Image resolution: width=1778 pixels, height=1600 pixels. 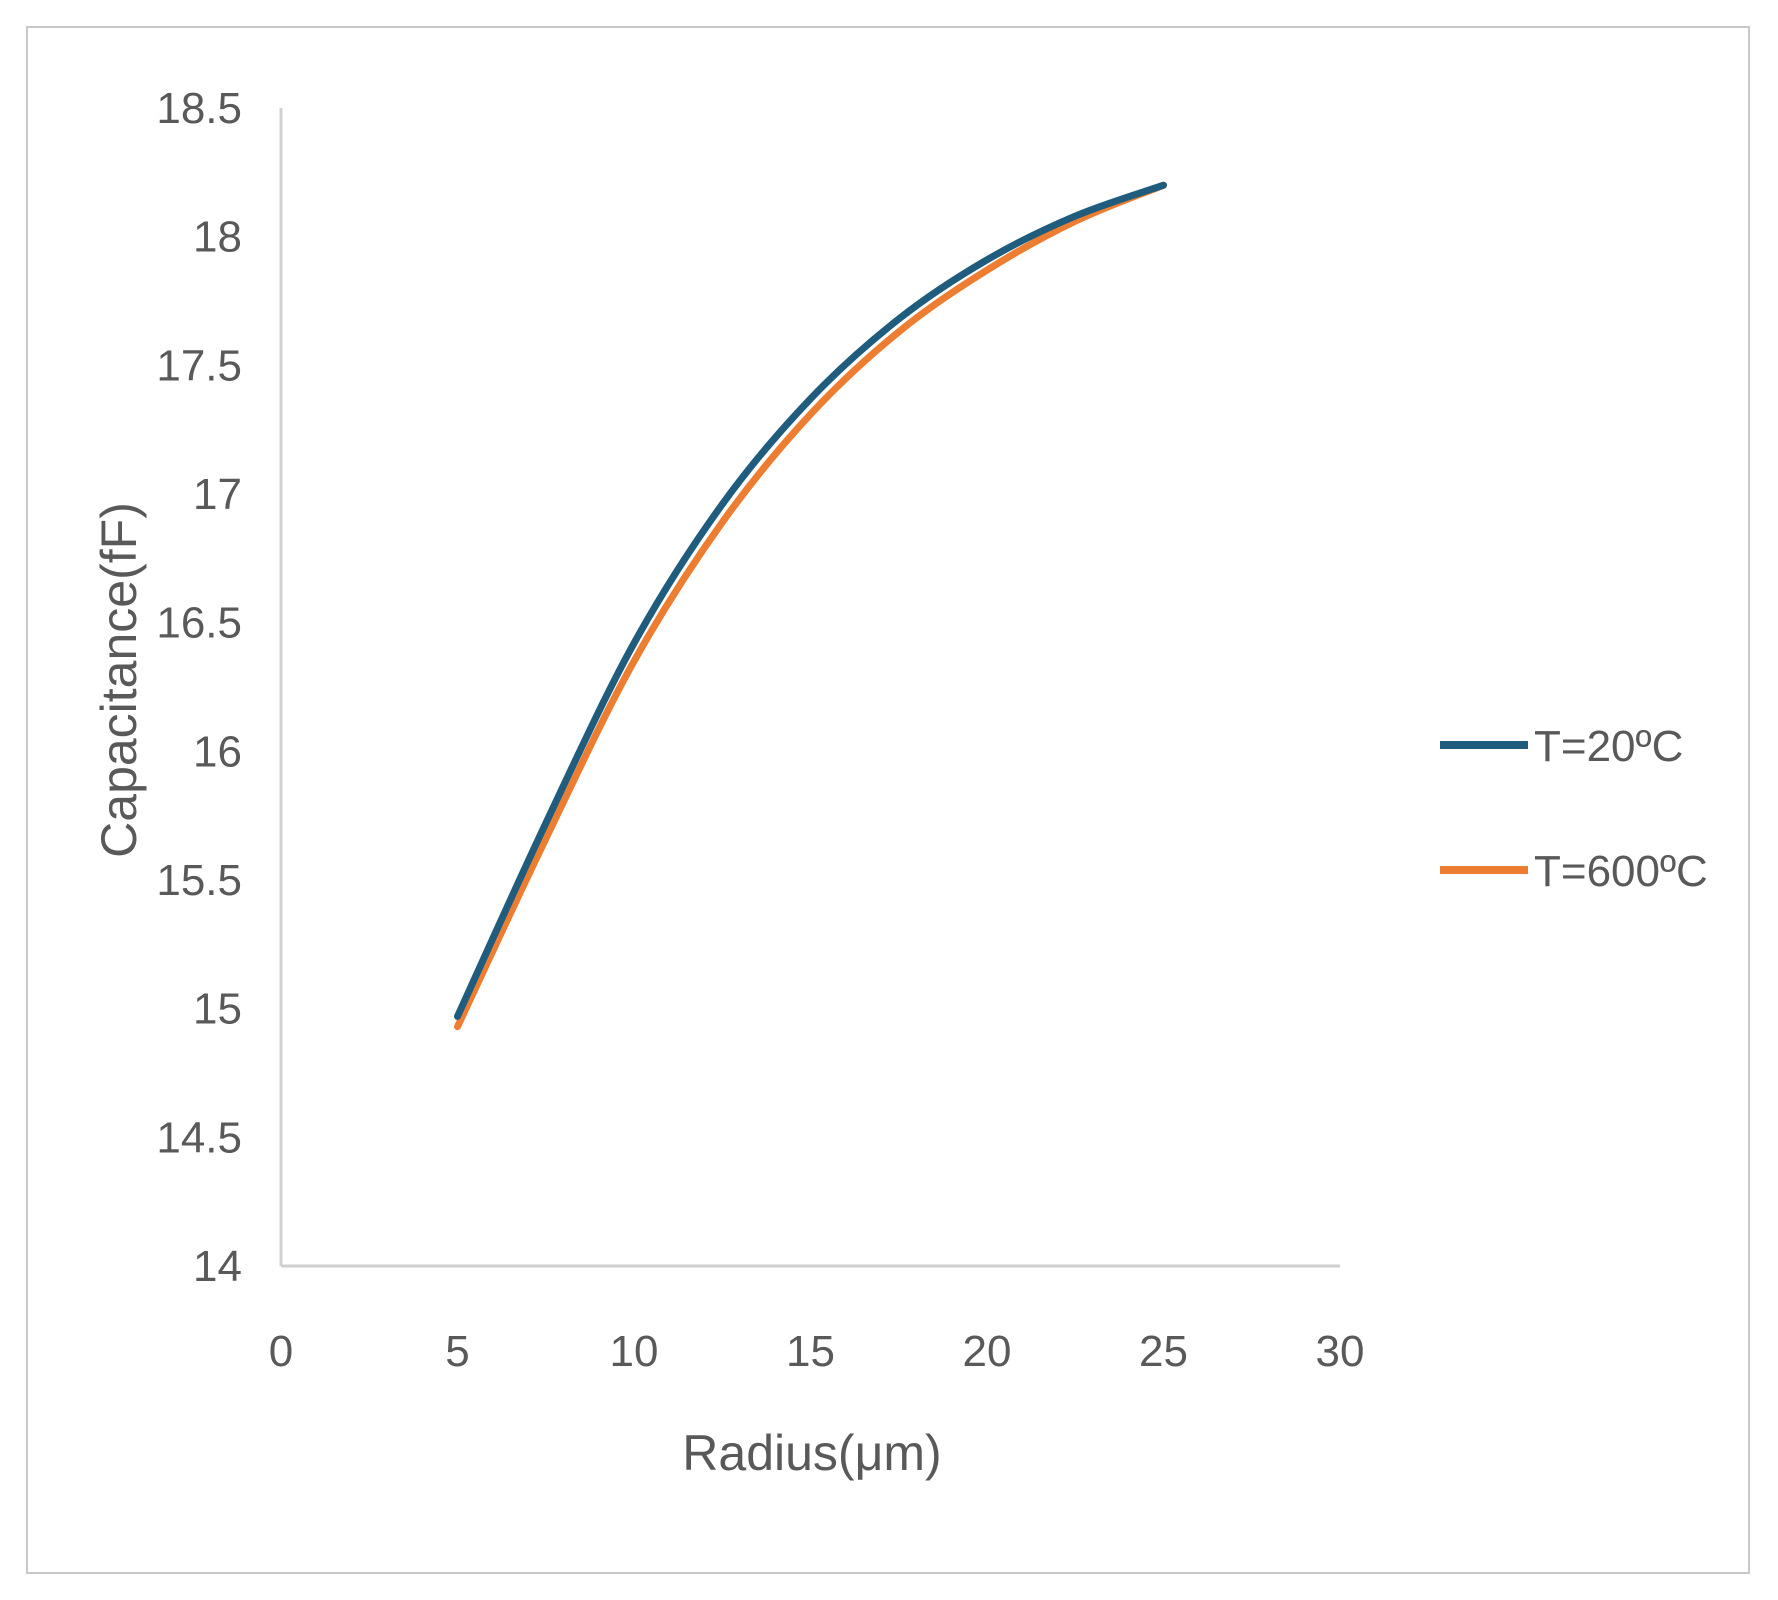 I want to click on x-tick-label: 20, so click(x=987, y=1351).